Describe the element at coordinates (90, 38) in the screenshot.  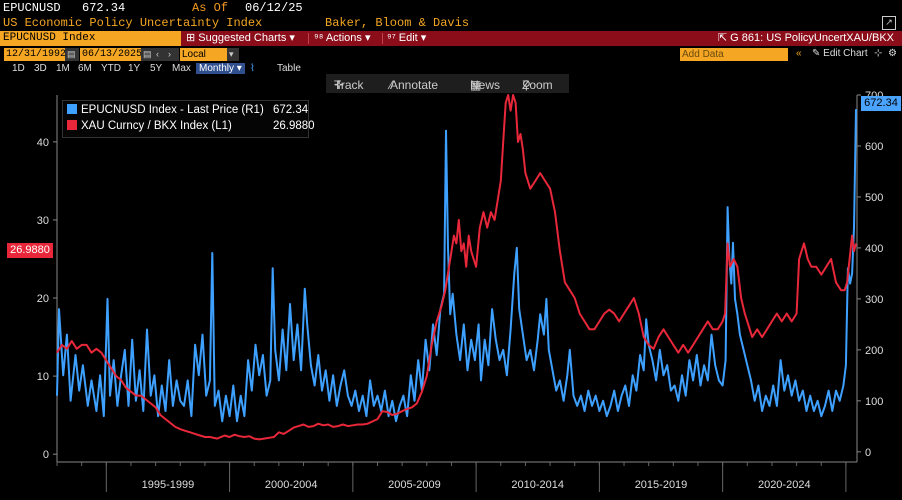
I see `security-input: EPUCNUSD Index` at that location.